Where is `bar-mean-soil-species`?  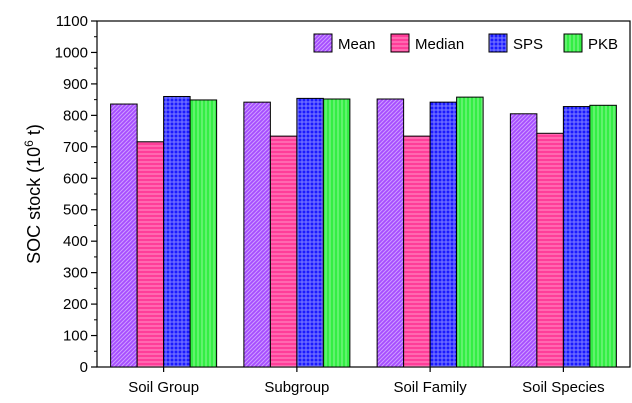 bar-mean-soil-species is located at coordinates (523, 240).